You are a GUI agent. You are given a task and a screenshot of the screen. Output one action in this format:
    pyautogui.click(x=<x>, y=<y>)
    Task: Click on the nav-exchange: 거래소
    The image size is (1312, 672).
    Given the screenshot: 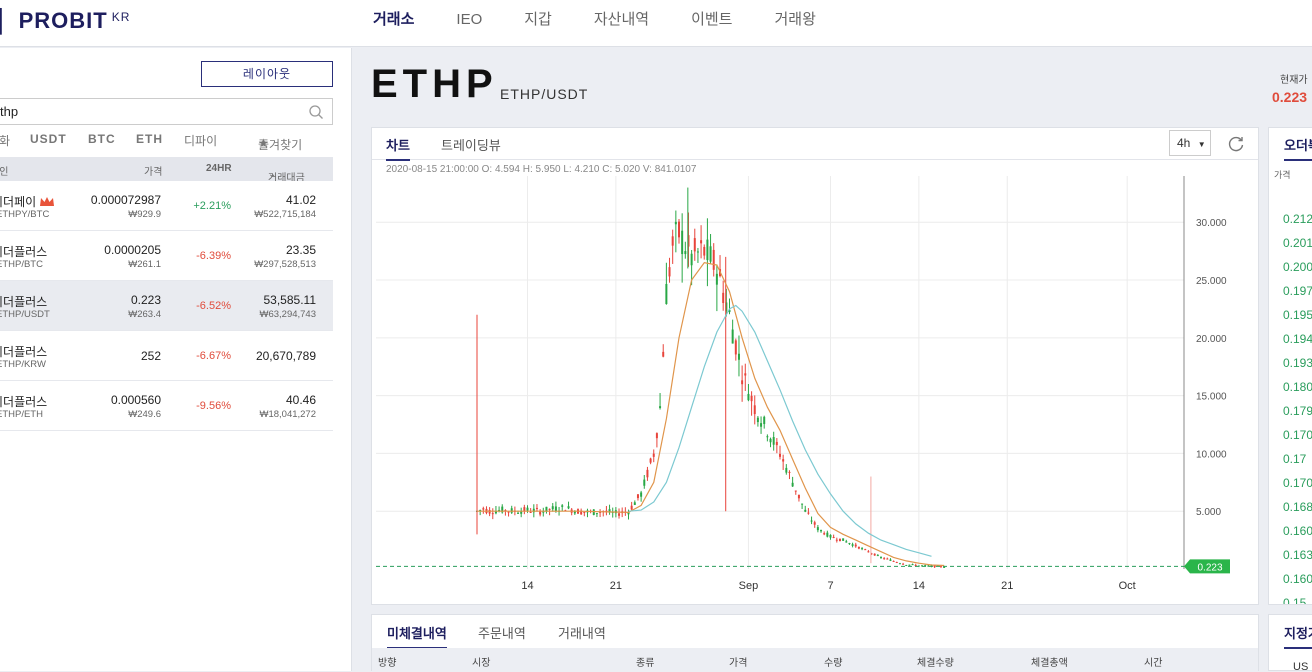 What is the action you would take?
    pyautogui.click(x=394, y=19)
    